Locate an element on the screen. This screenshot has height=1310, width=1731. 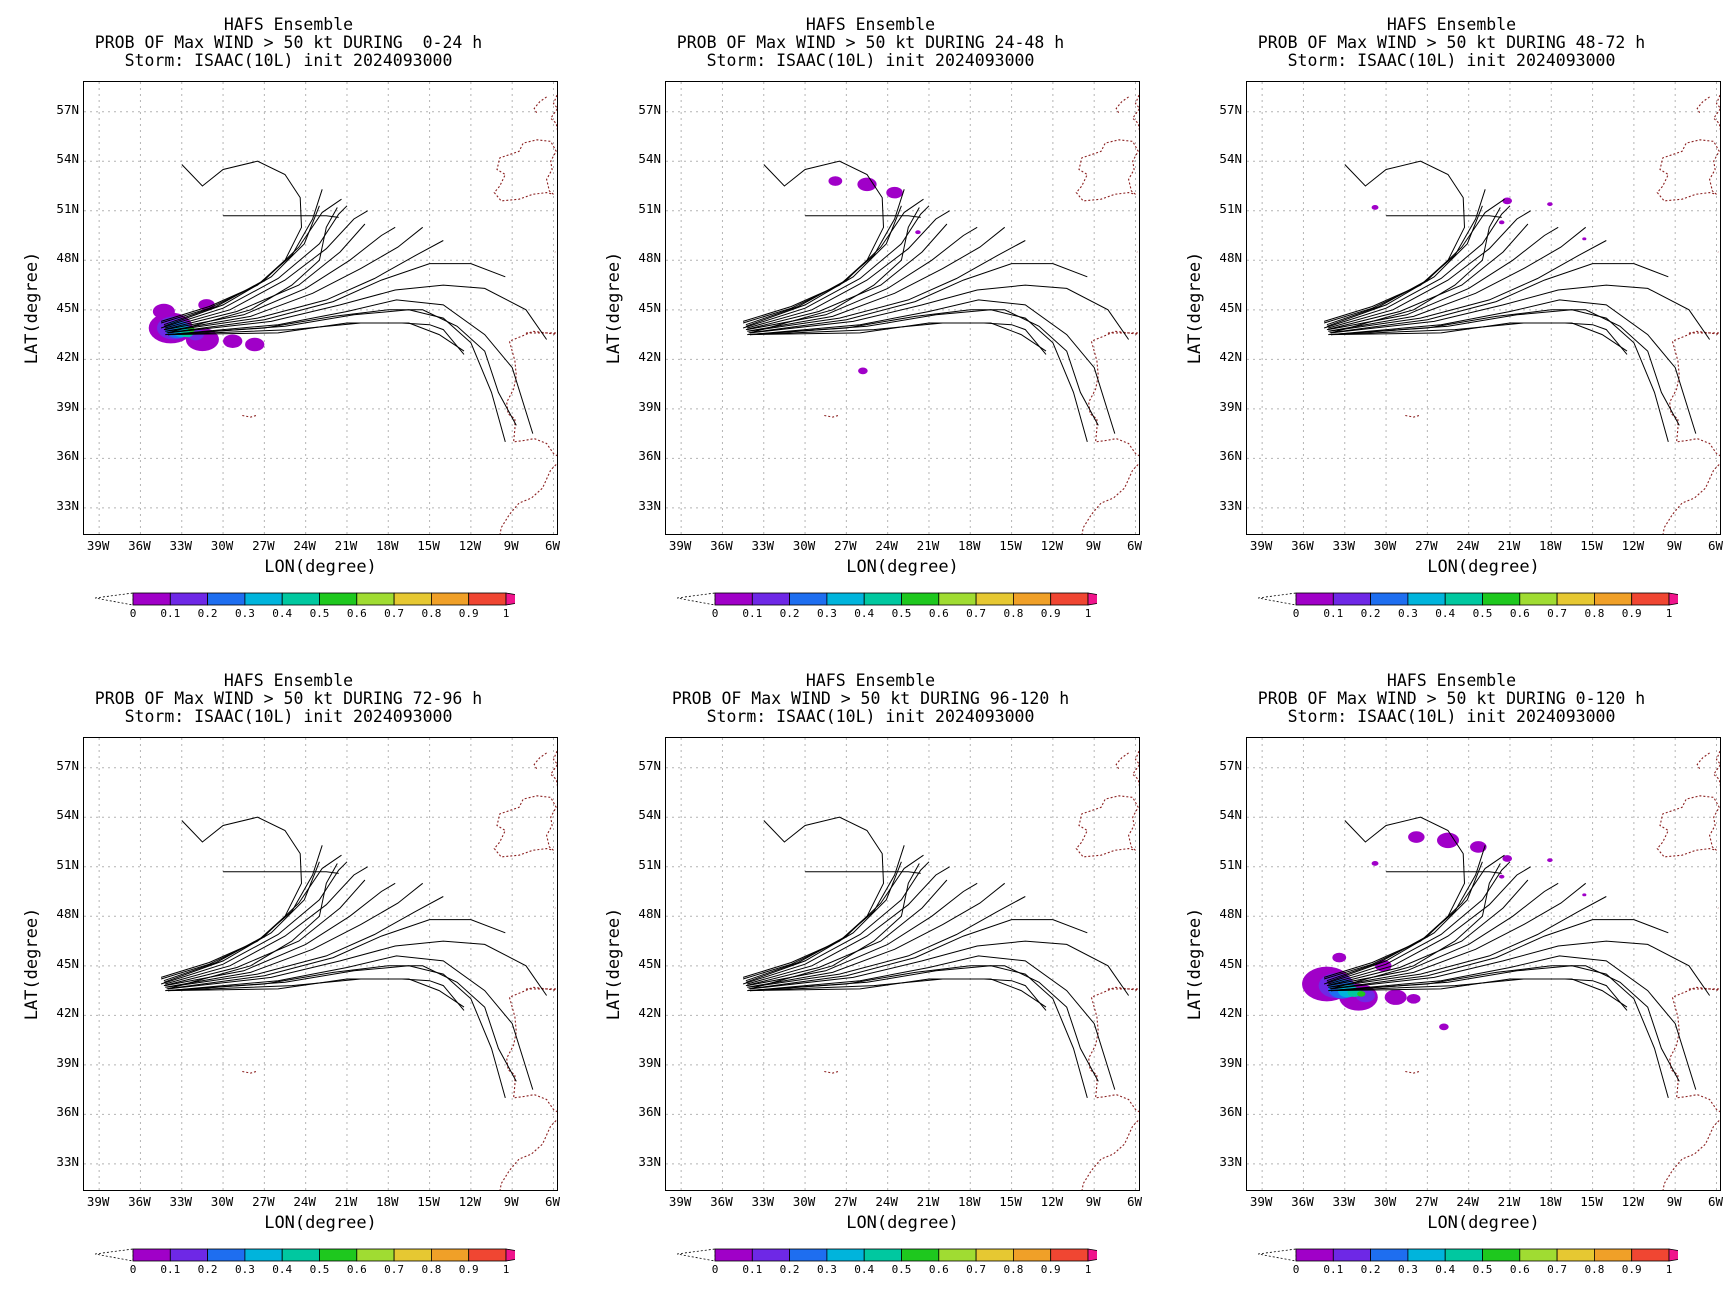
panel-title-line1: HAFS Ensemble is located at coordinates (870, 24).